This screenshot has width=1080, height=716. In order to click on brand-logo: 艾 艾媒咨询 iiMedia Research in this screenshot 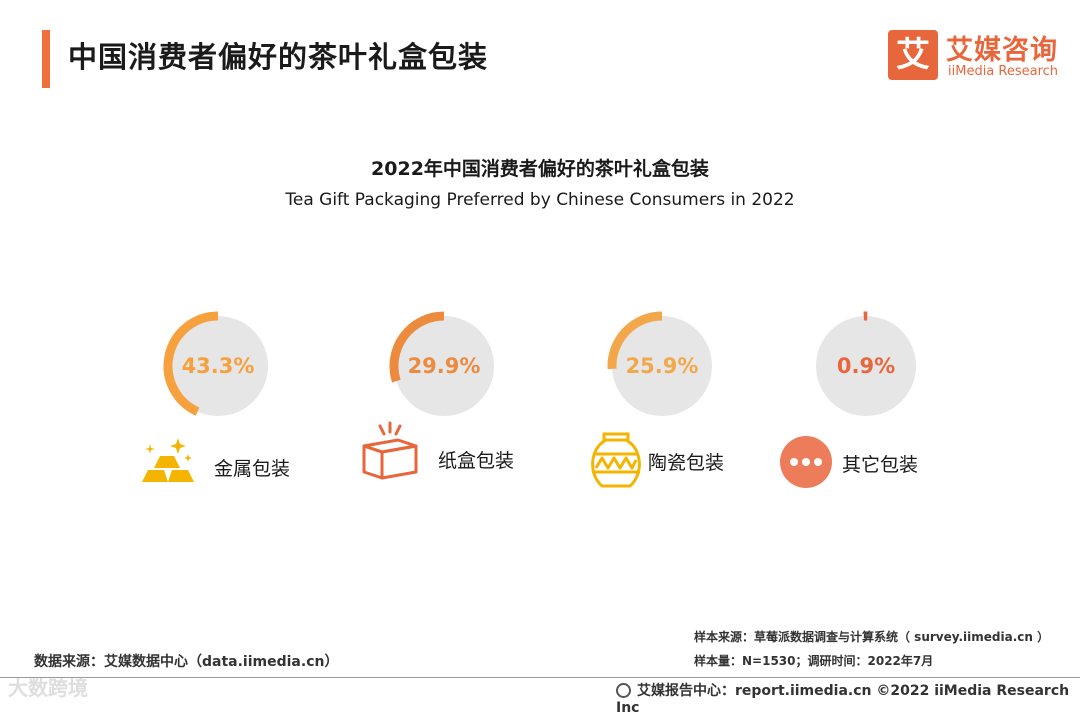, I will do `click(978, 56)`.